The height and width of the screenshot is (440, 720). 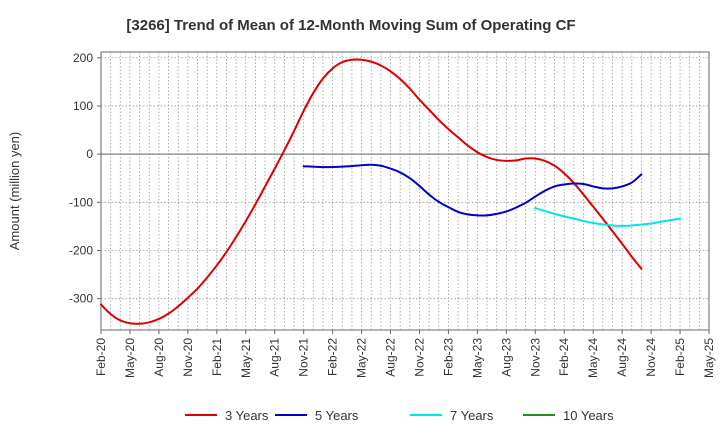 I want to click on legend: 3 Years 5 Years 7 Years 10 Years, so click(x=399, y=415).